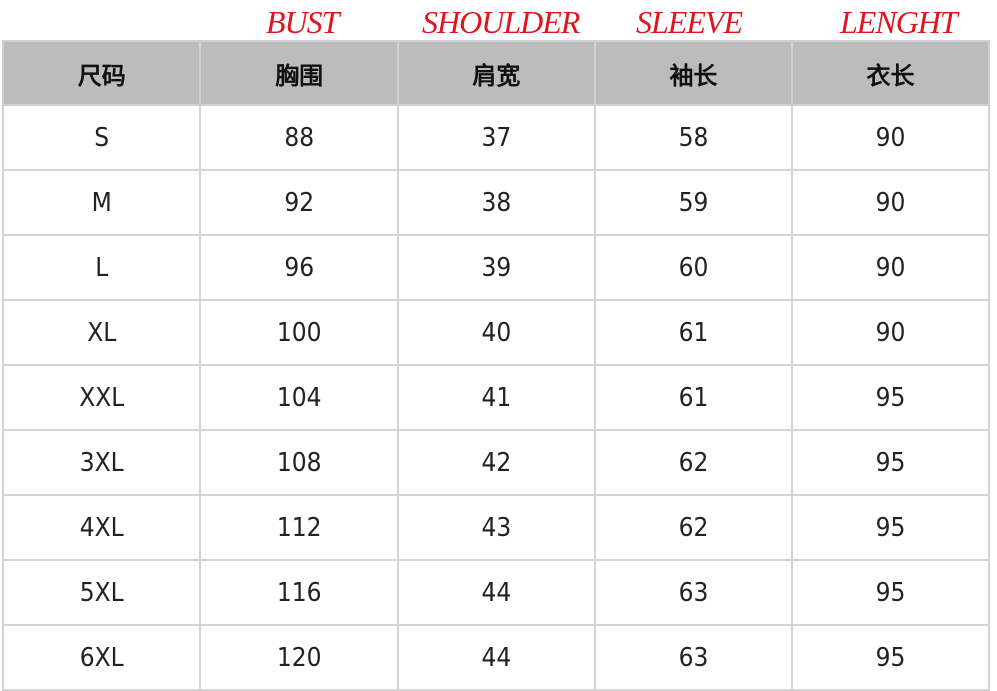  I want to click on cell-shoulder: 43, so click(496, 527).